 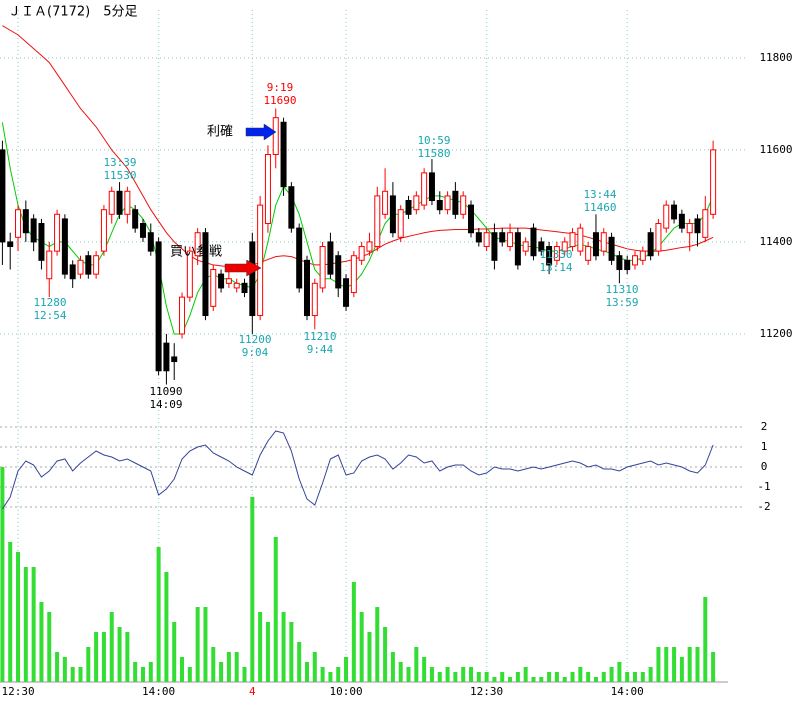 What do you see at coordinates (254, 339) in the screenshot?
I see `point-label: 11200` at bounding box center [254, 339].